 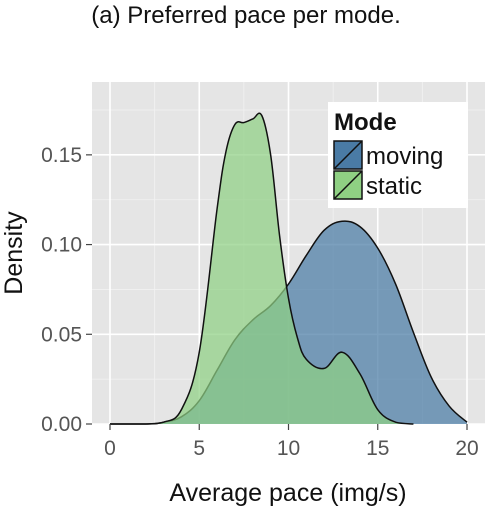 What do you see at coordinates (348, 155) in the screenshot?
I see `legend-swatch-slash-moving` at bounding box center [348, 155].